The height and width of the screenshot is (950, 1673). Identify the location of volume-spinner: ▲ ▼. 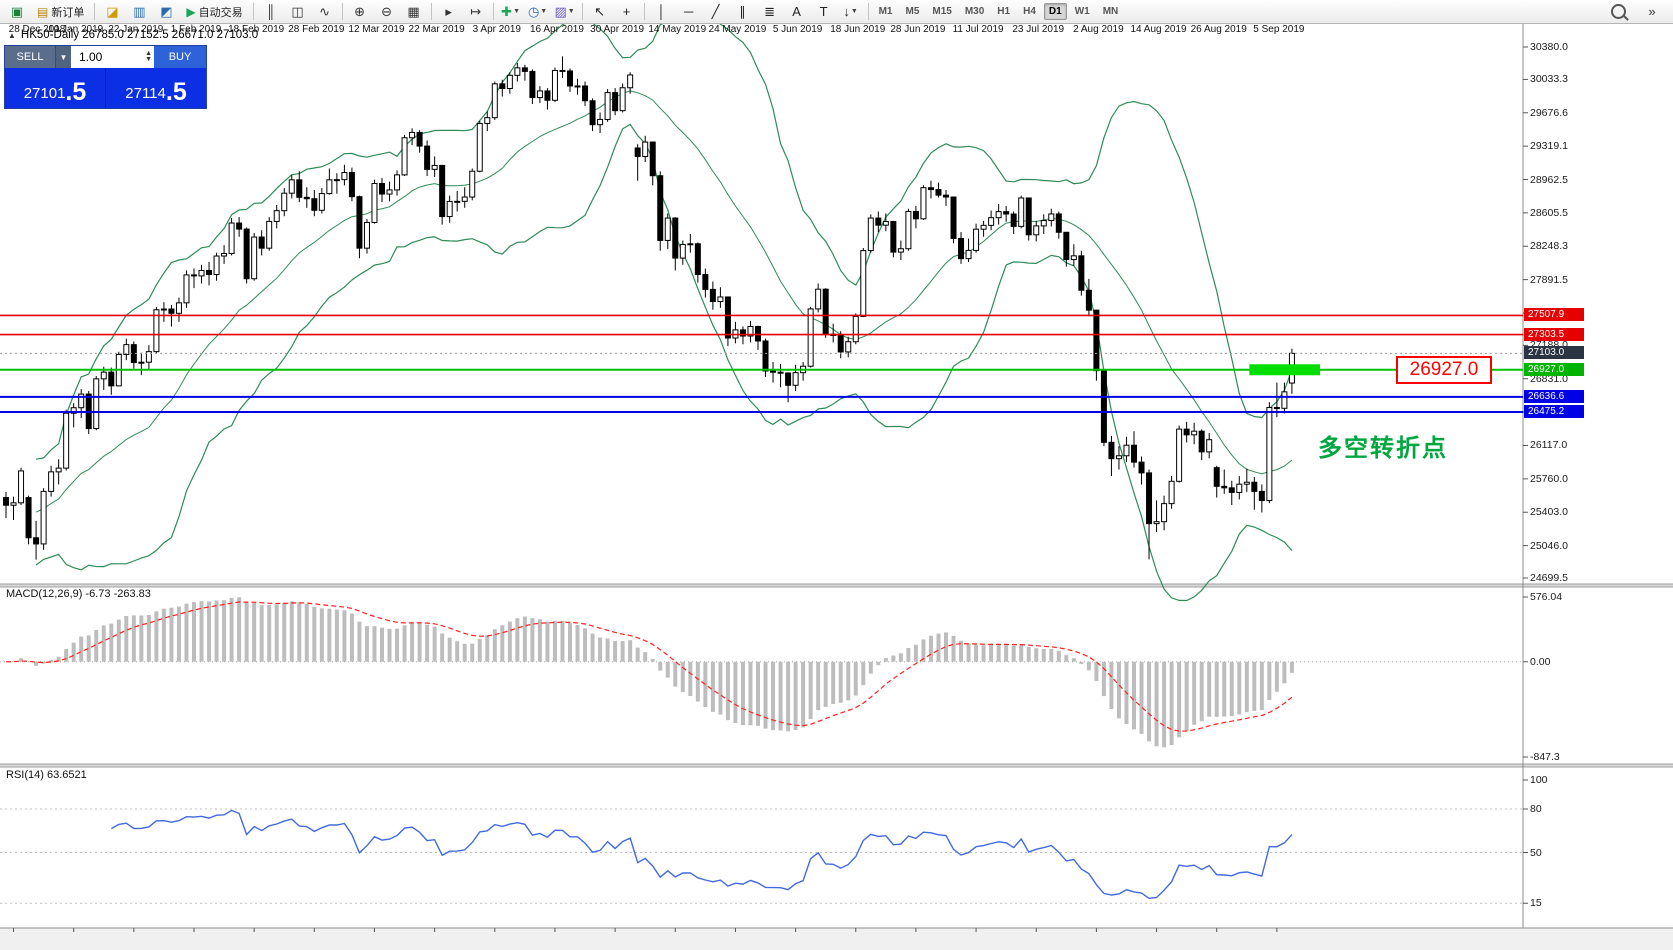
(148, 56).